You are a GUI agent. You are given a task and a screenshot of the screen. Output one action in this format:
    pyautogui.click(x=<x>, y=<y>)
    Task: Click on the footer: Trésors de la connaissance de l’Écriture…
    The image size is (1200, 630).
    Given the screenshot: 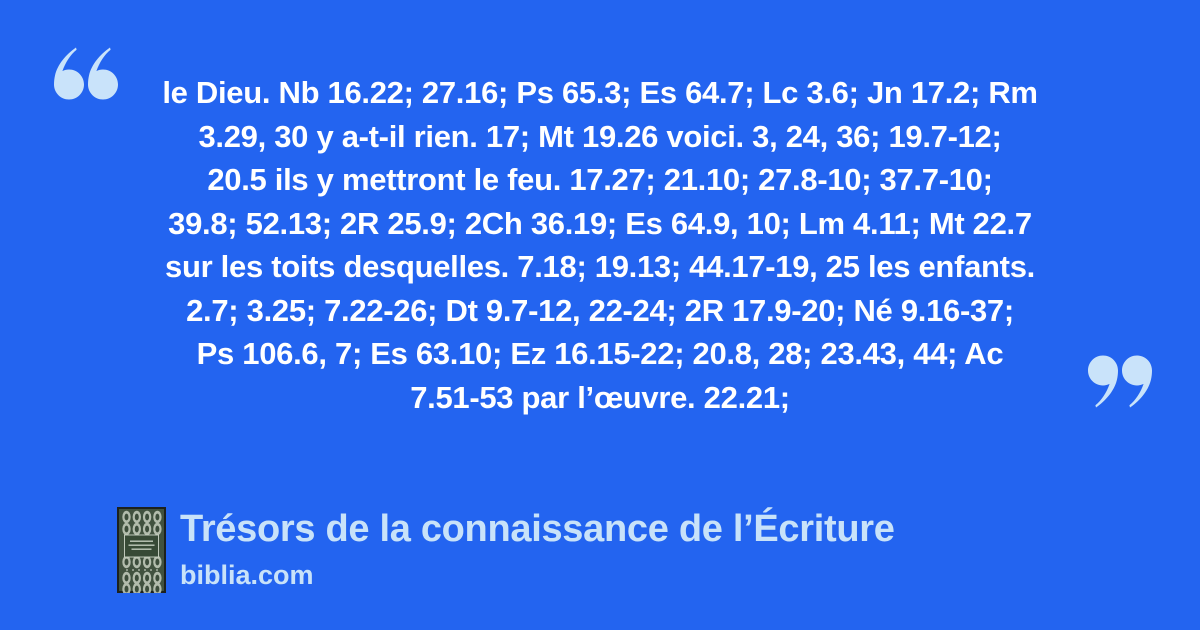 What is the action you would take?
    pyautogui.click(x=506, y=550)
    